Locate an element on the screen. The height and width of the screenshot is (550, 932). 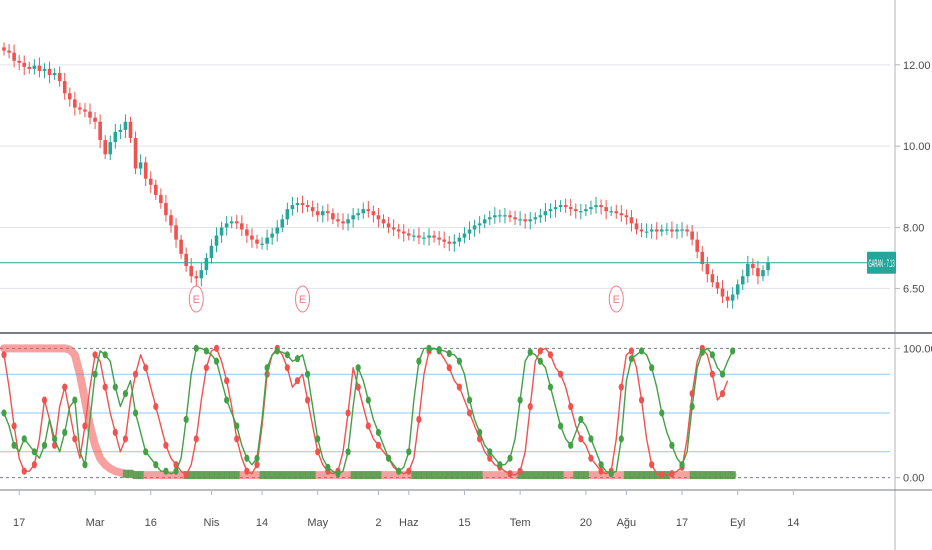
oscillator-axis: 100.00 0.00 is located at coordinates (913, 414).